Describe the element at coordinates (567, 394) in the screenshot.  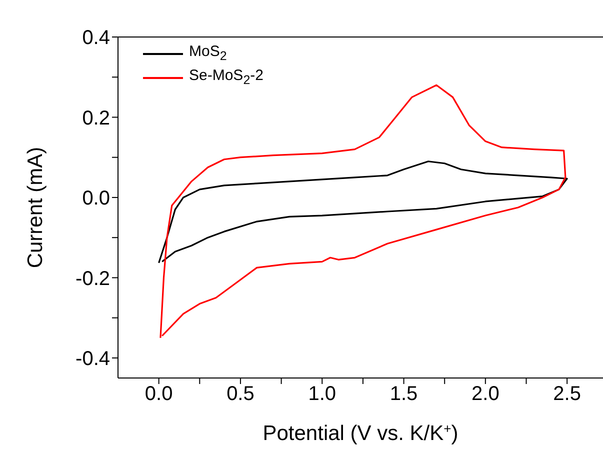
I see `x-tick-label: 2.5` at that location.